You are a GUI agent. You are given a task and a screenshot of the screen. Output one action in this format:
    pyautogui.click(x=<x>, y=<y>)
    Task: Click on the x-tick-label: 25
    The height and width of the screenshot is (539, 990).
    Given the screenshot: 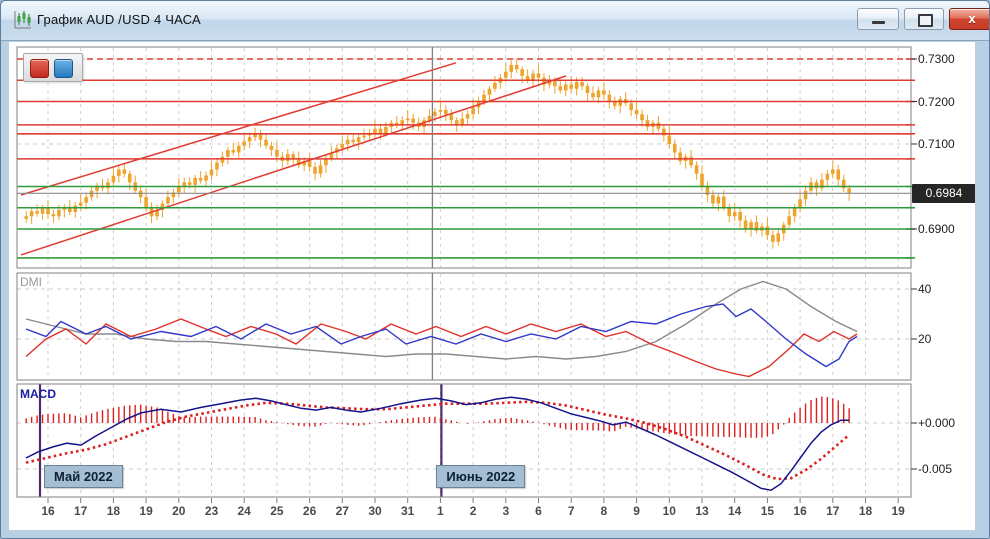 What is the action you would take?
    pyautogui.click(x=277, y=511)
    